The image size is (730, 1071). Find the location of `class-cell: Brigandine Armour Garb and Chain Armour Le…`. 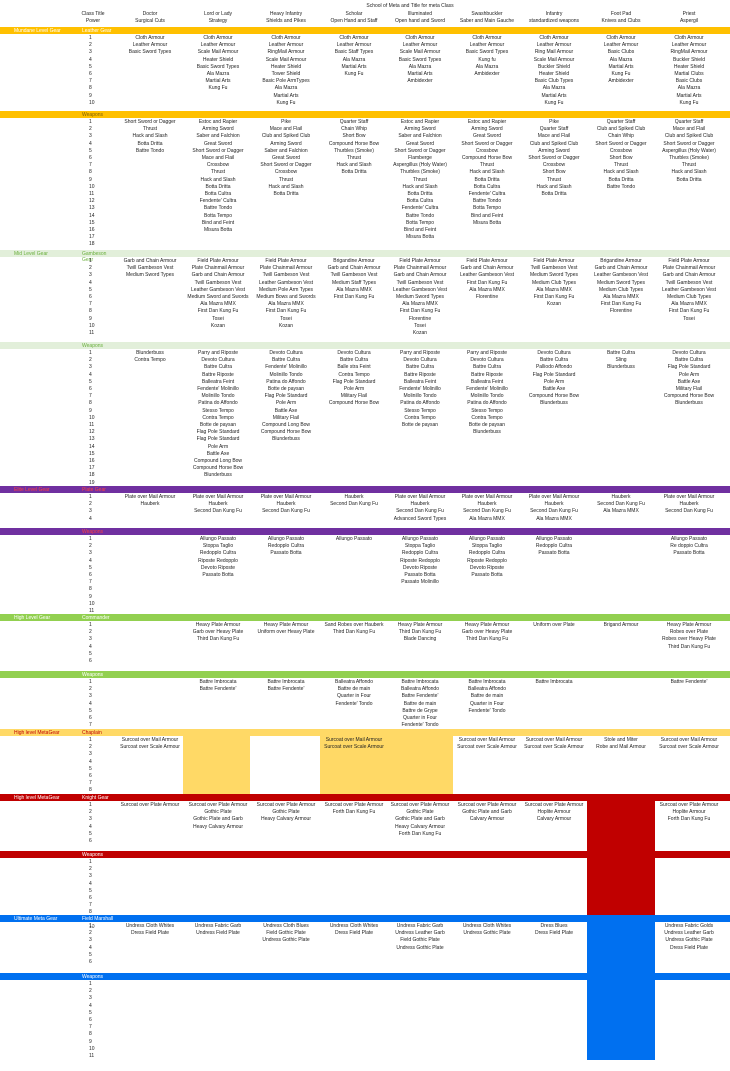

class-cell: Brigandine Armour Garb and Chain Armour Le… is located at coordinates (621, 287).